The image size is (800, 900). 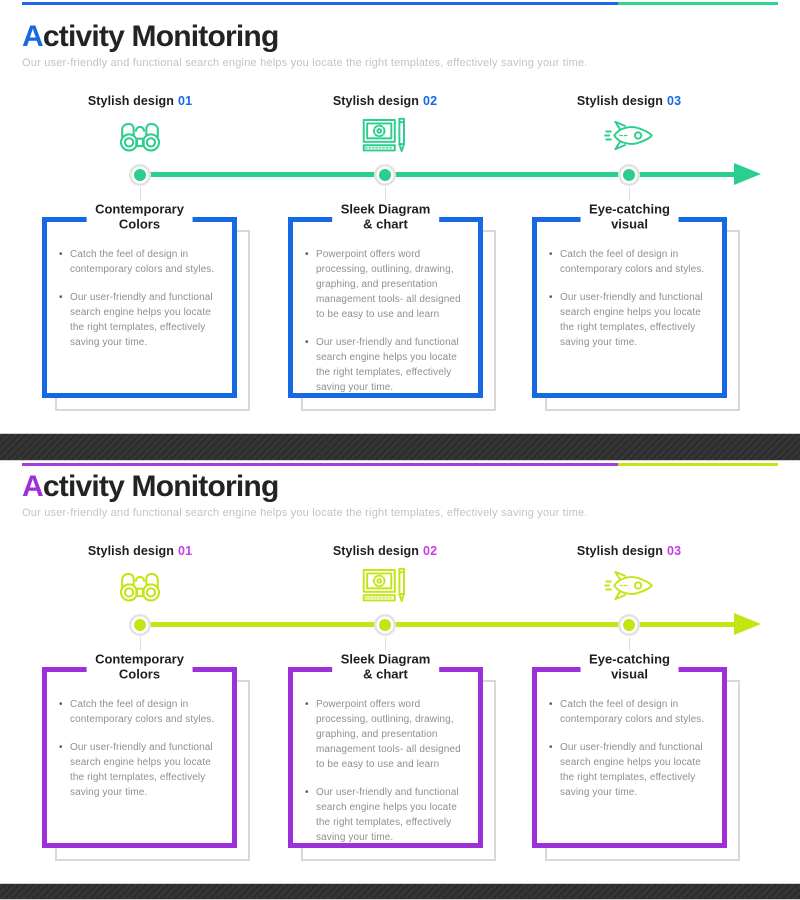 What do you see at coordinates (430, 101) in the screenshot?
I see `step-number: 02` at bounding box center [430, 101].